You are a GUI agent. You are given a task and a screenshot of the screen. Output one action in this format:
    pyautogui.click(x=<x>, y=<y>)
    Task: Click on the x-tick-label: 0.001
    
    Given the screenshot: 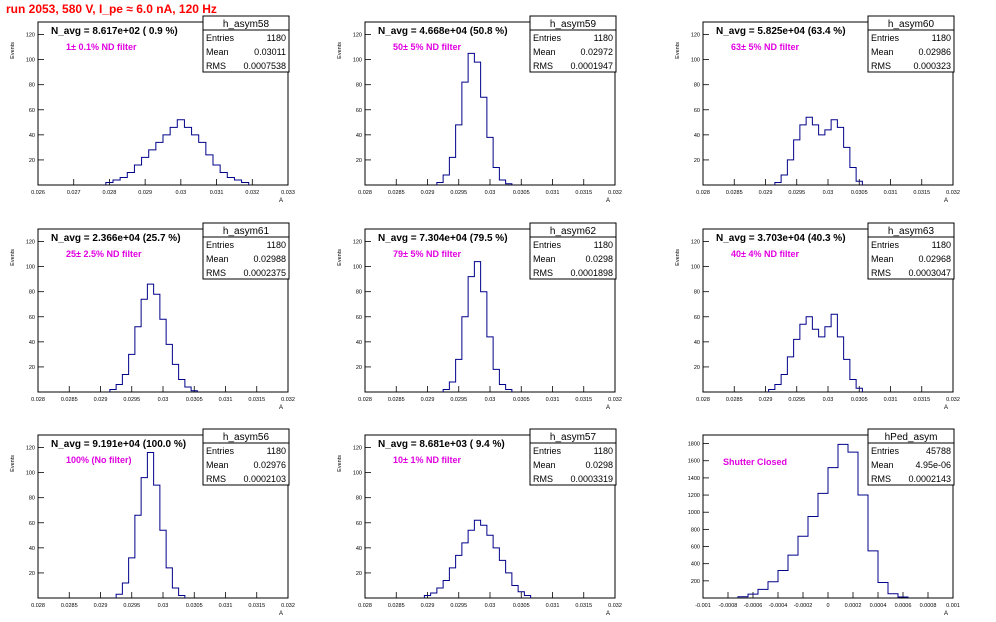 What is the action you would take?
    pyautogui.click(x=953, y=606)
    